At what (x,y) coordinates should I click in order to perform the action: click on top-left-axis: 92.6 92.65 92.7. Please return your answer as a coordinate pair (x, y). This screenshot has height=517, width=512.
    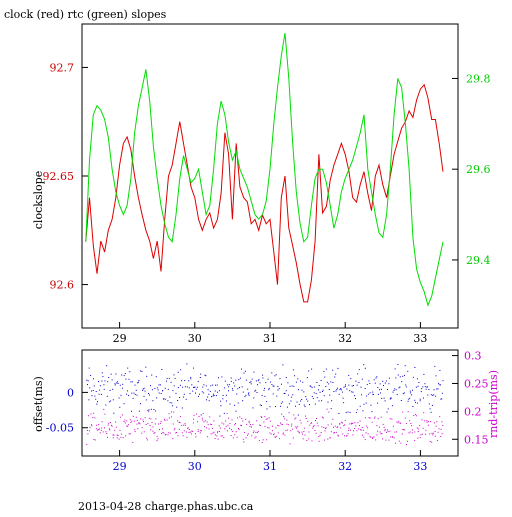
    Looking at the image, I should click on (65, 176).